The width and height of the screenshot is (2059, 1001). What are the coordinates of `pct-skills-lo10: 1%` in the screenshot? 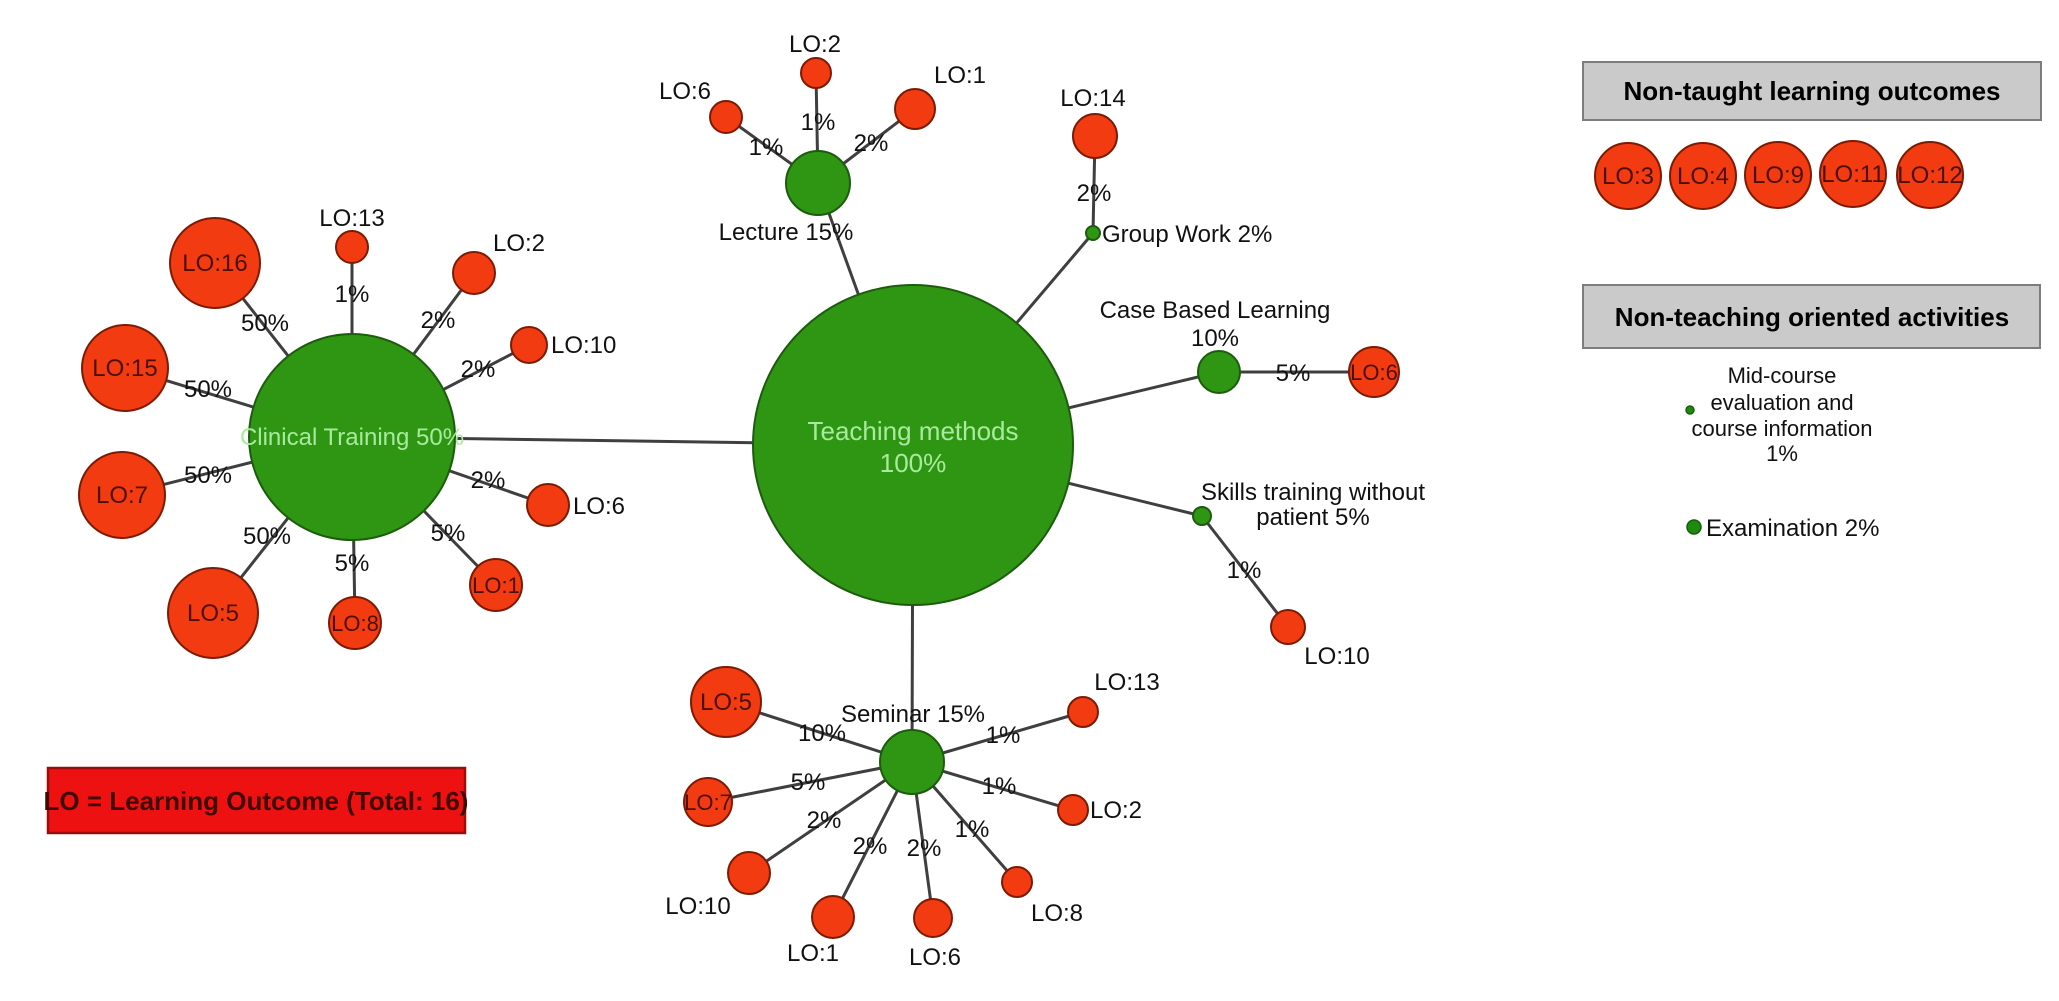 It's located at (1244, 570).